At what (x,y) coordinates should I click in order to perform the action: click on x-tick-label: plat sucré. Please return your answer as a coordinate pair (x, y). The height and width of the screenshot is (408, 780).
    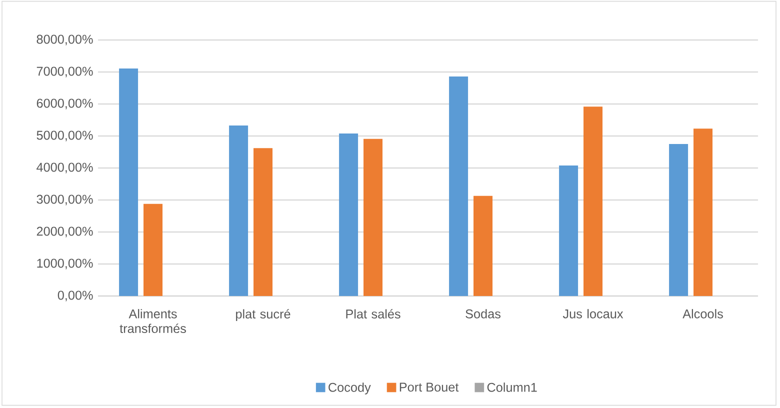
    Looking at the image, I should click on (263, 315).